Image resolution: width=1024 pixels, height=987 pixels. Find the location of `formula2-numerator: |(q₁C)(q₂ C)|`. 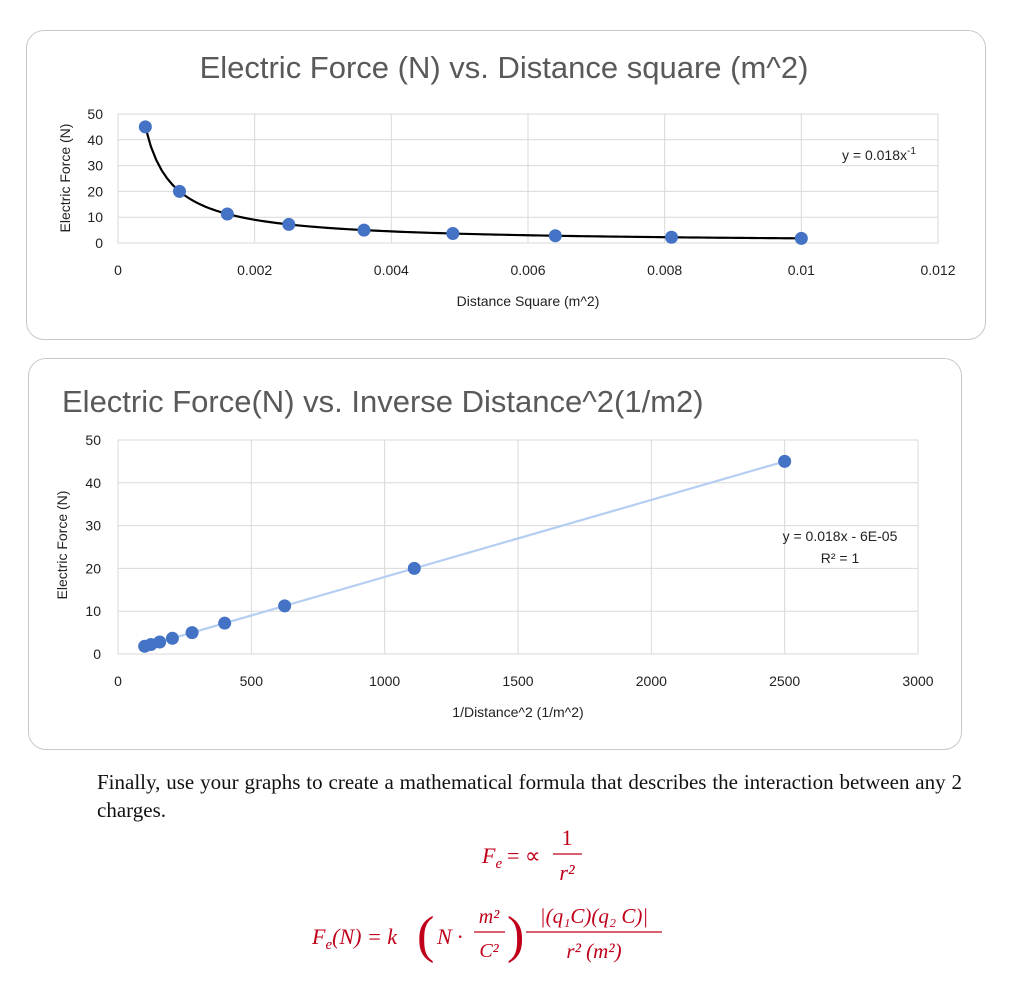

formula2-numerator: |(q₁C)(q₂ C)| is located at coordinates (594, 916).